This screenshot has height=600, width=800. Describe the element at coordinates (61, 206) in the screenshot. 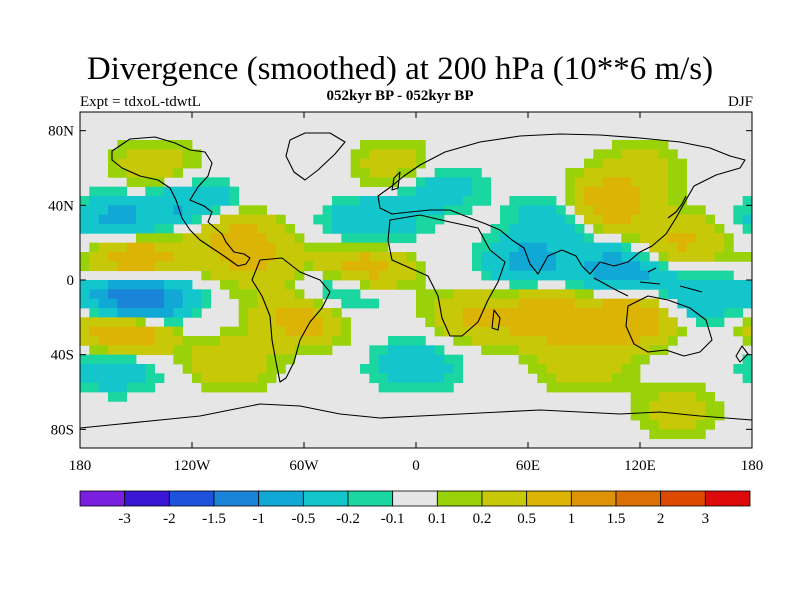

I see `lat-tick-label: 40N` at that location.